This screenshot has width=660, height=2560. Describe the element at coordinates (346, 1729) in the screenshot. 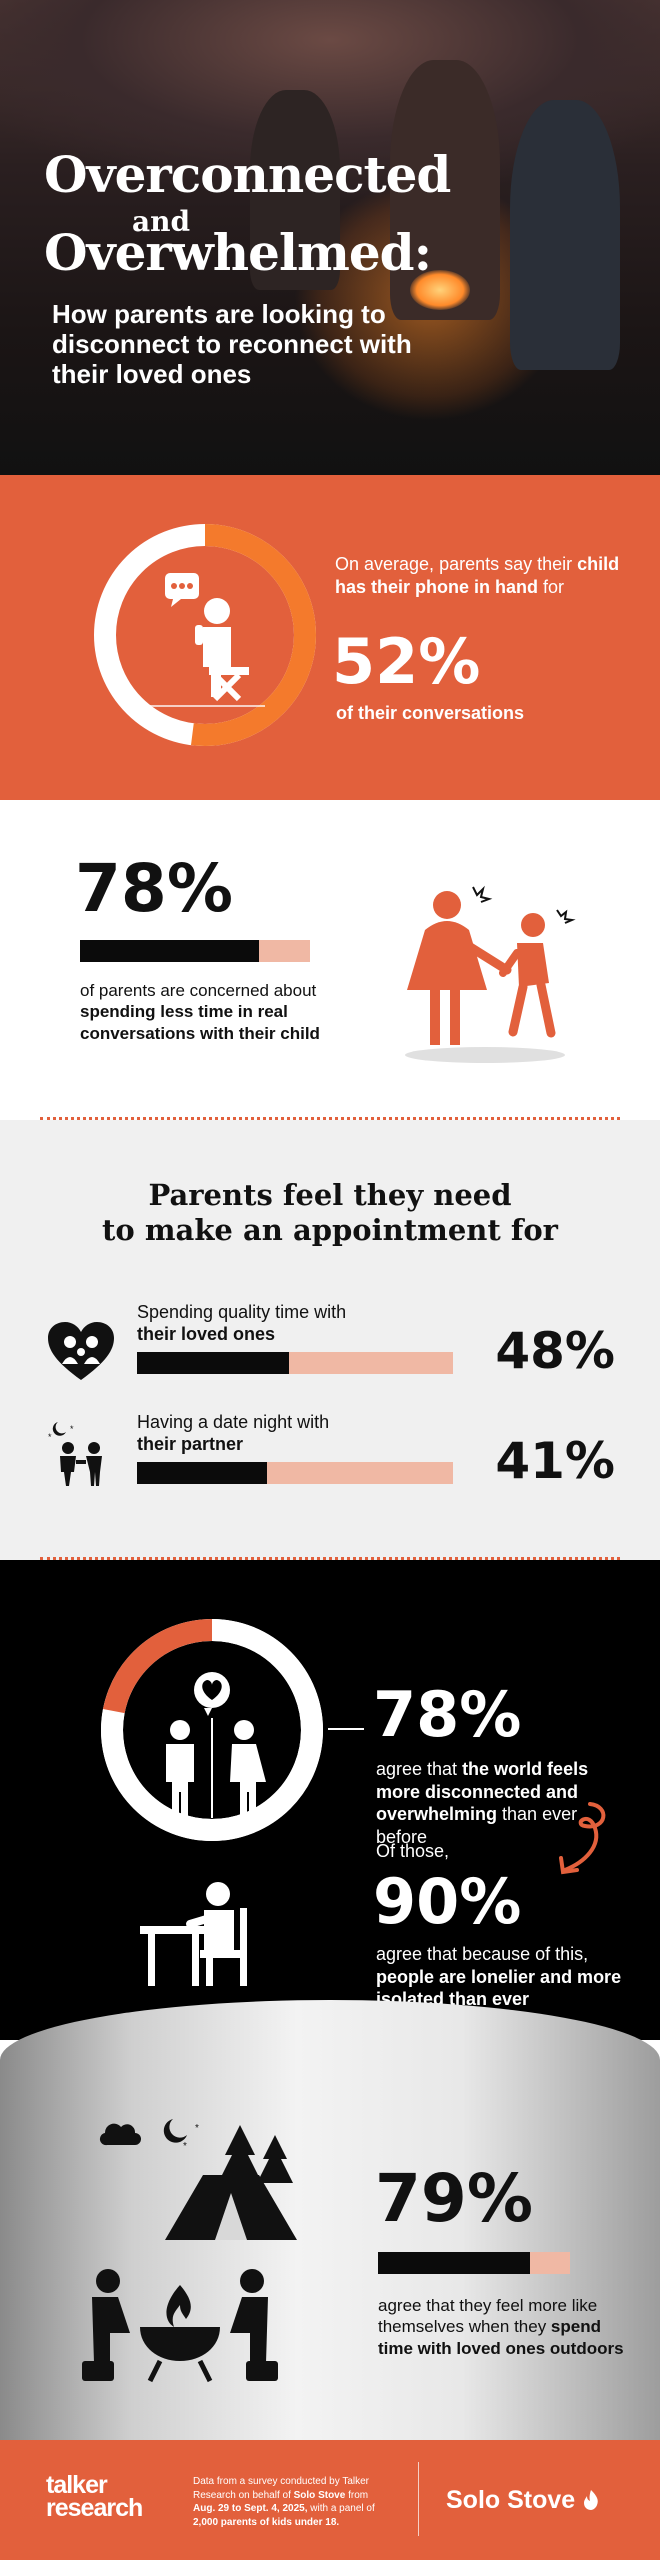

I see `callout-line` at that location.